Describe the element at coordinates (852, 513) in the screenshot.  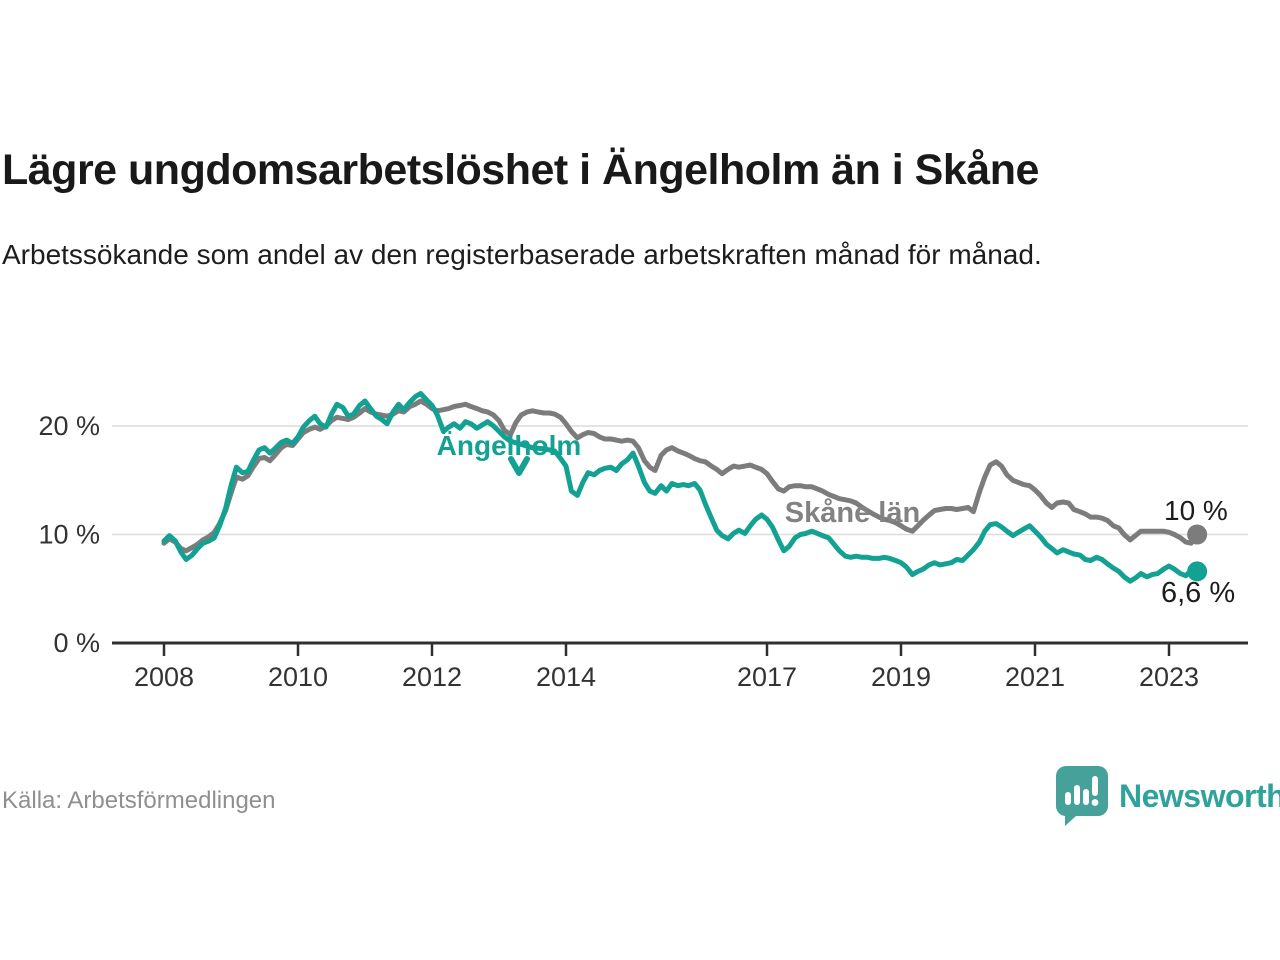
I see `series-label-skane: Skåne län` at that location.